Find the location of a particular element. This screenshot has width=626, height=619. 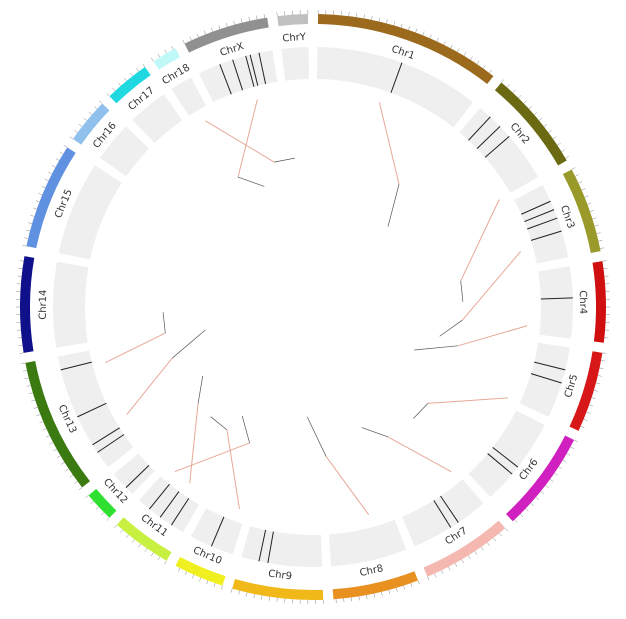

tree-branch is located at coordinates (251, 181).